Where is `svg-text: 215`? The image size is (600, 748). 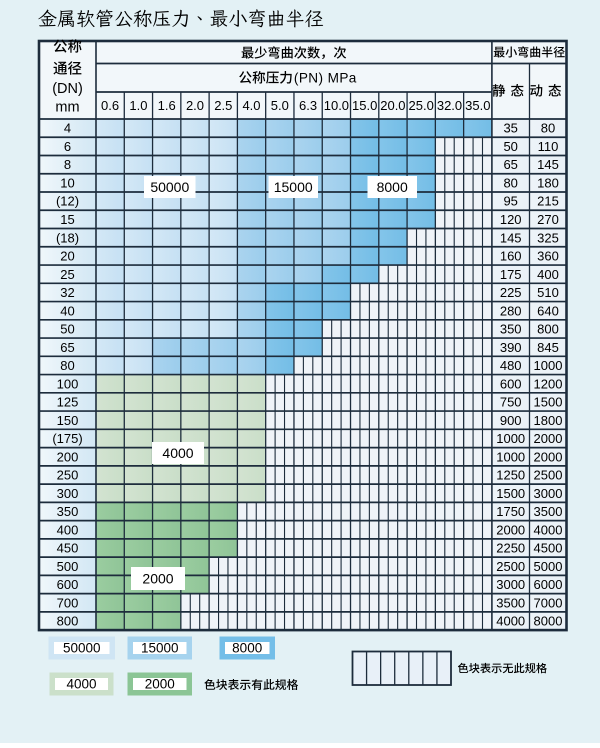
svg-text: 215 is located at coordinates (548, 201).